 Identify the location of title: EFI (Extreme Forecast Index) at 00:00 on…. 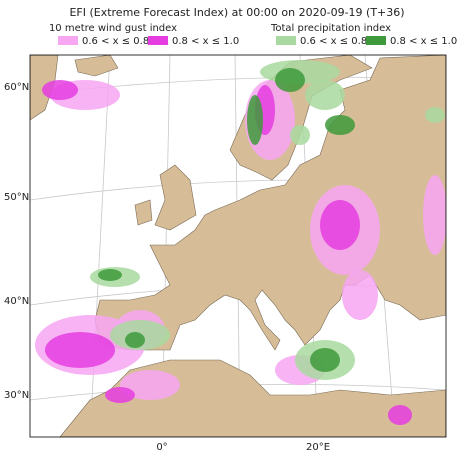
(236, 12).